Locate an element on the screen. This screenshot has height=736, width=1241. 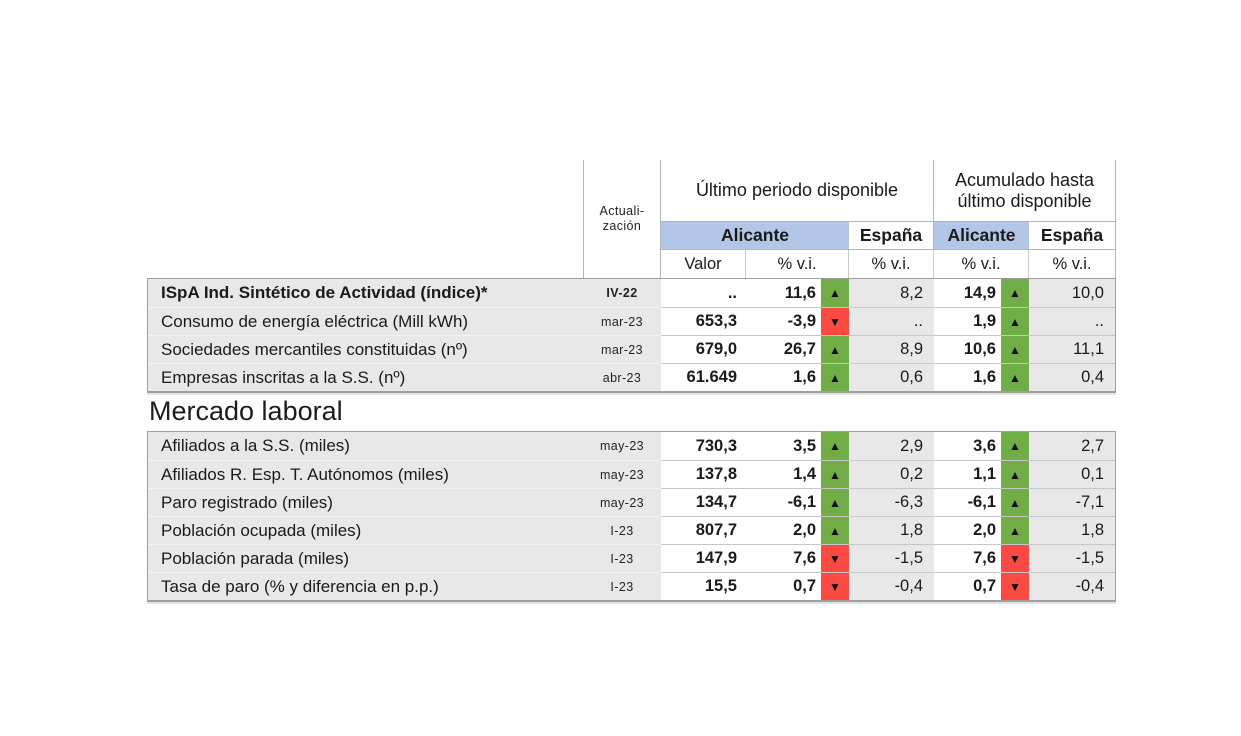
alicante-valor: 679,0 is located at coordinates (703, 349).